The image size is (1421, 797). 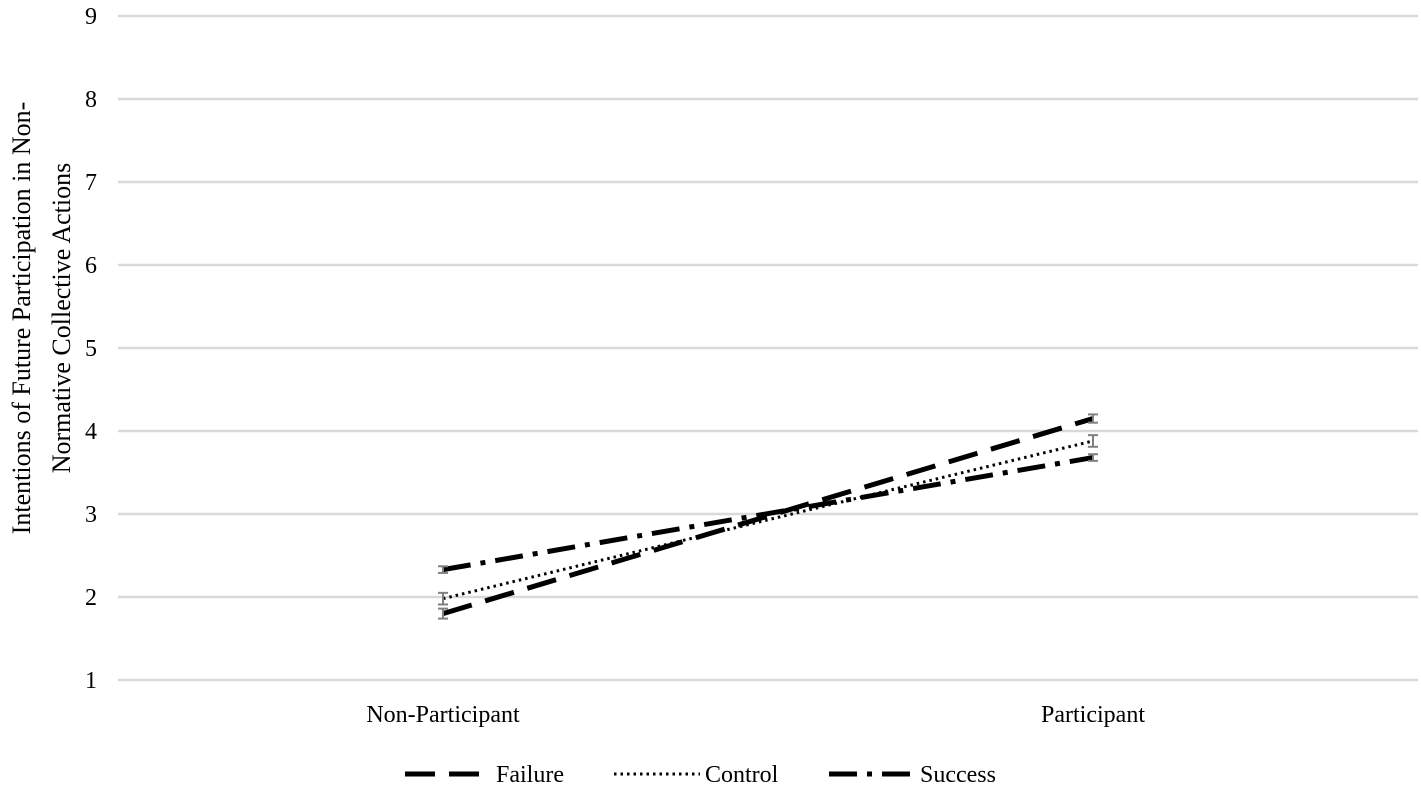 What do you see at coordinates (484, 775) in the screenshot?
I see `legend-item-failure: Failure` at bounding box center [484, 775].